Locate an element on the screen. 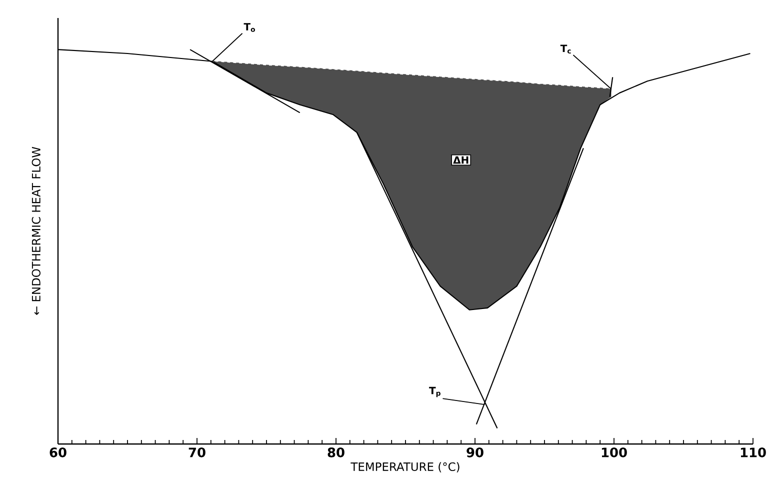  y-axis-title: ← ENDOTHERMIC HEAT FLOW is located at coordinates (36, 230).